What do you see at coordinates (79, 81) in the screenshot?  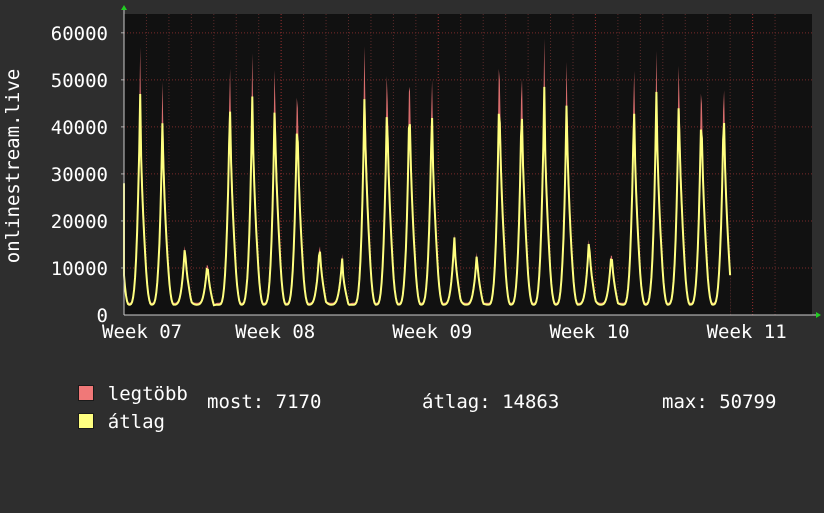 I see `y-tick-label-5: 50000` at bounding box center [79, 81].